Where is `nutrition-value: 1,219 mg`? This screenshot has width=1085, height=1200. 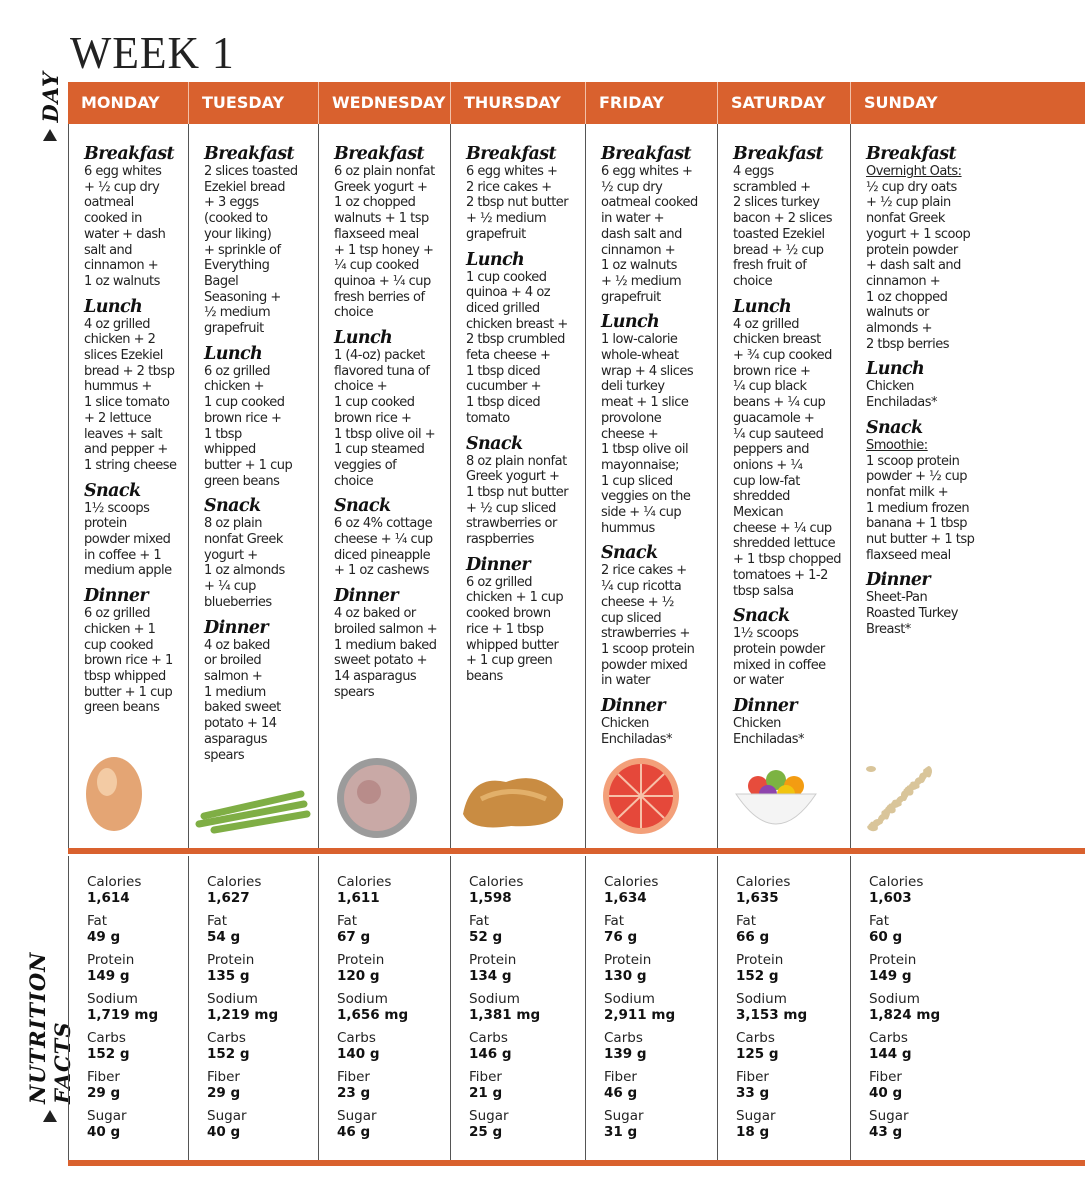
nutrition-value: 1,219 mg is located at coordinates (243, 1015).